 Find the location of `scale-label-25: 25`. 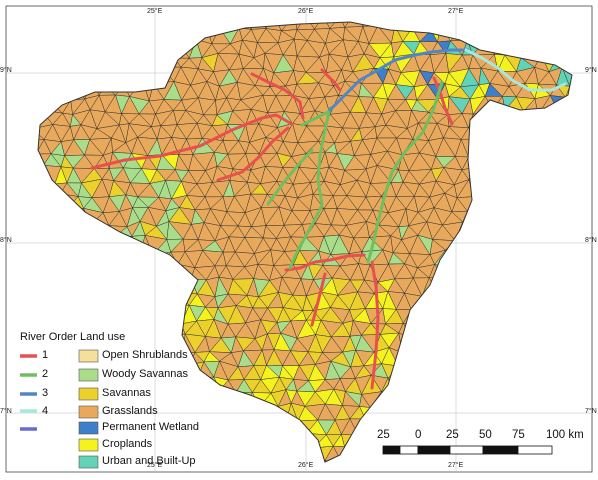

scale-label-25: 25 is located at coordinates (452, 435).